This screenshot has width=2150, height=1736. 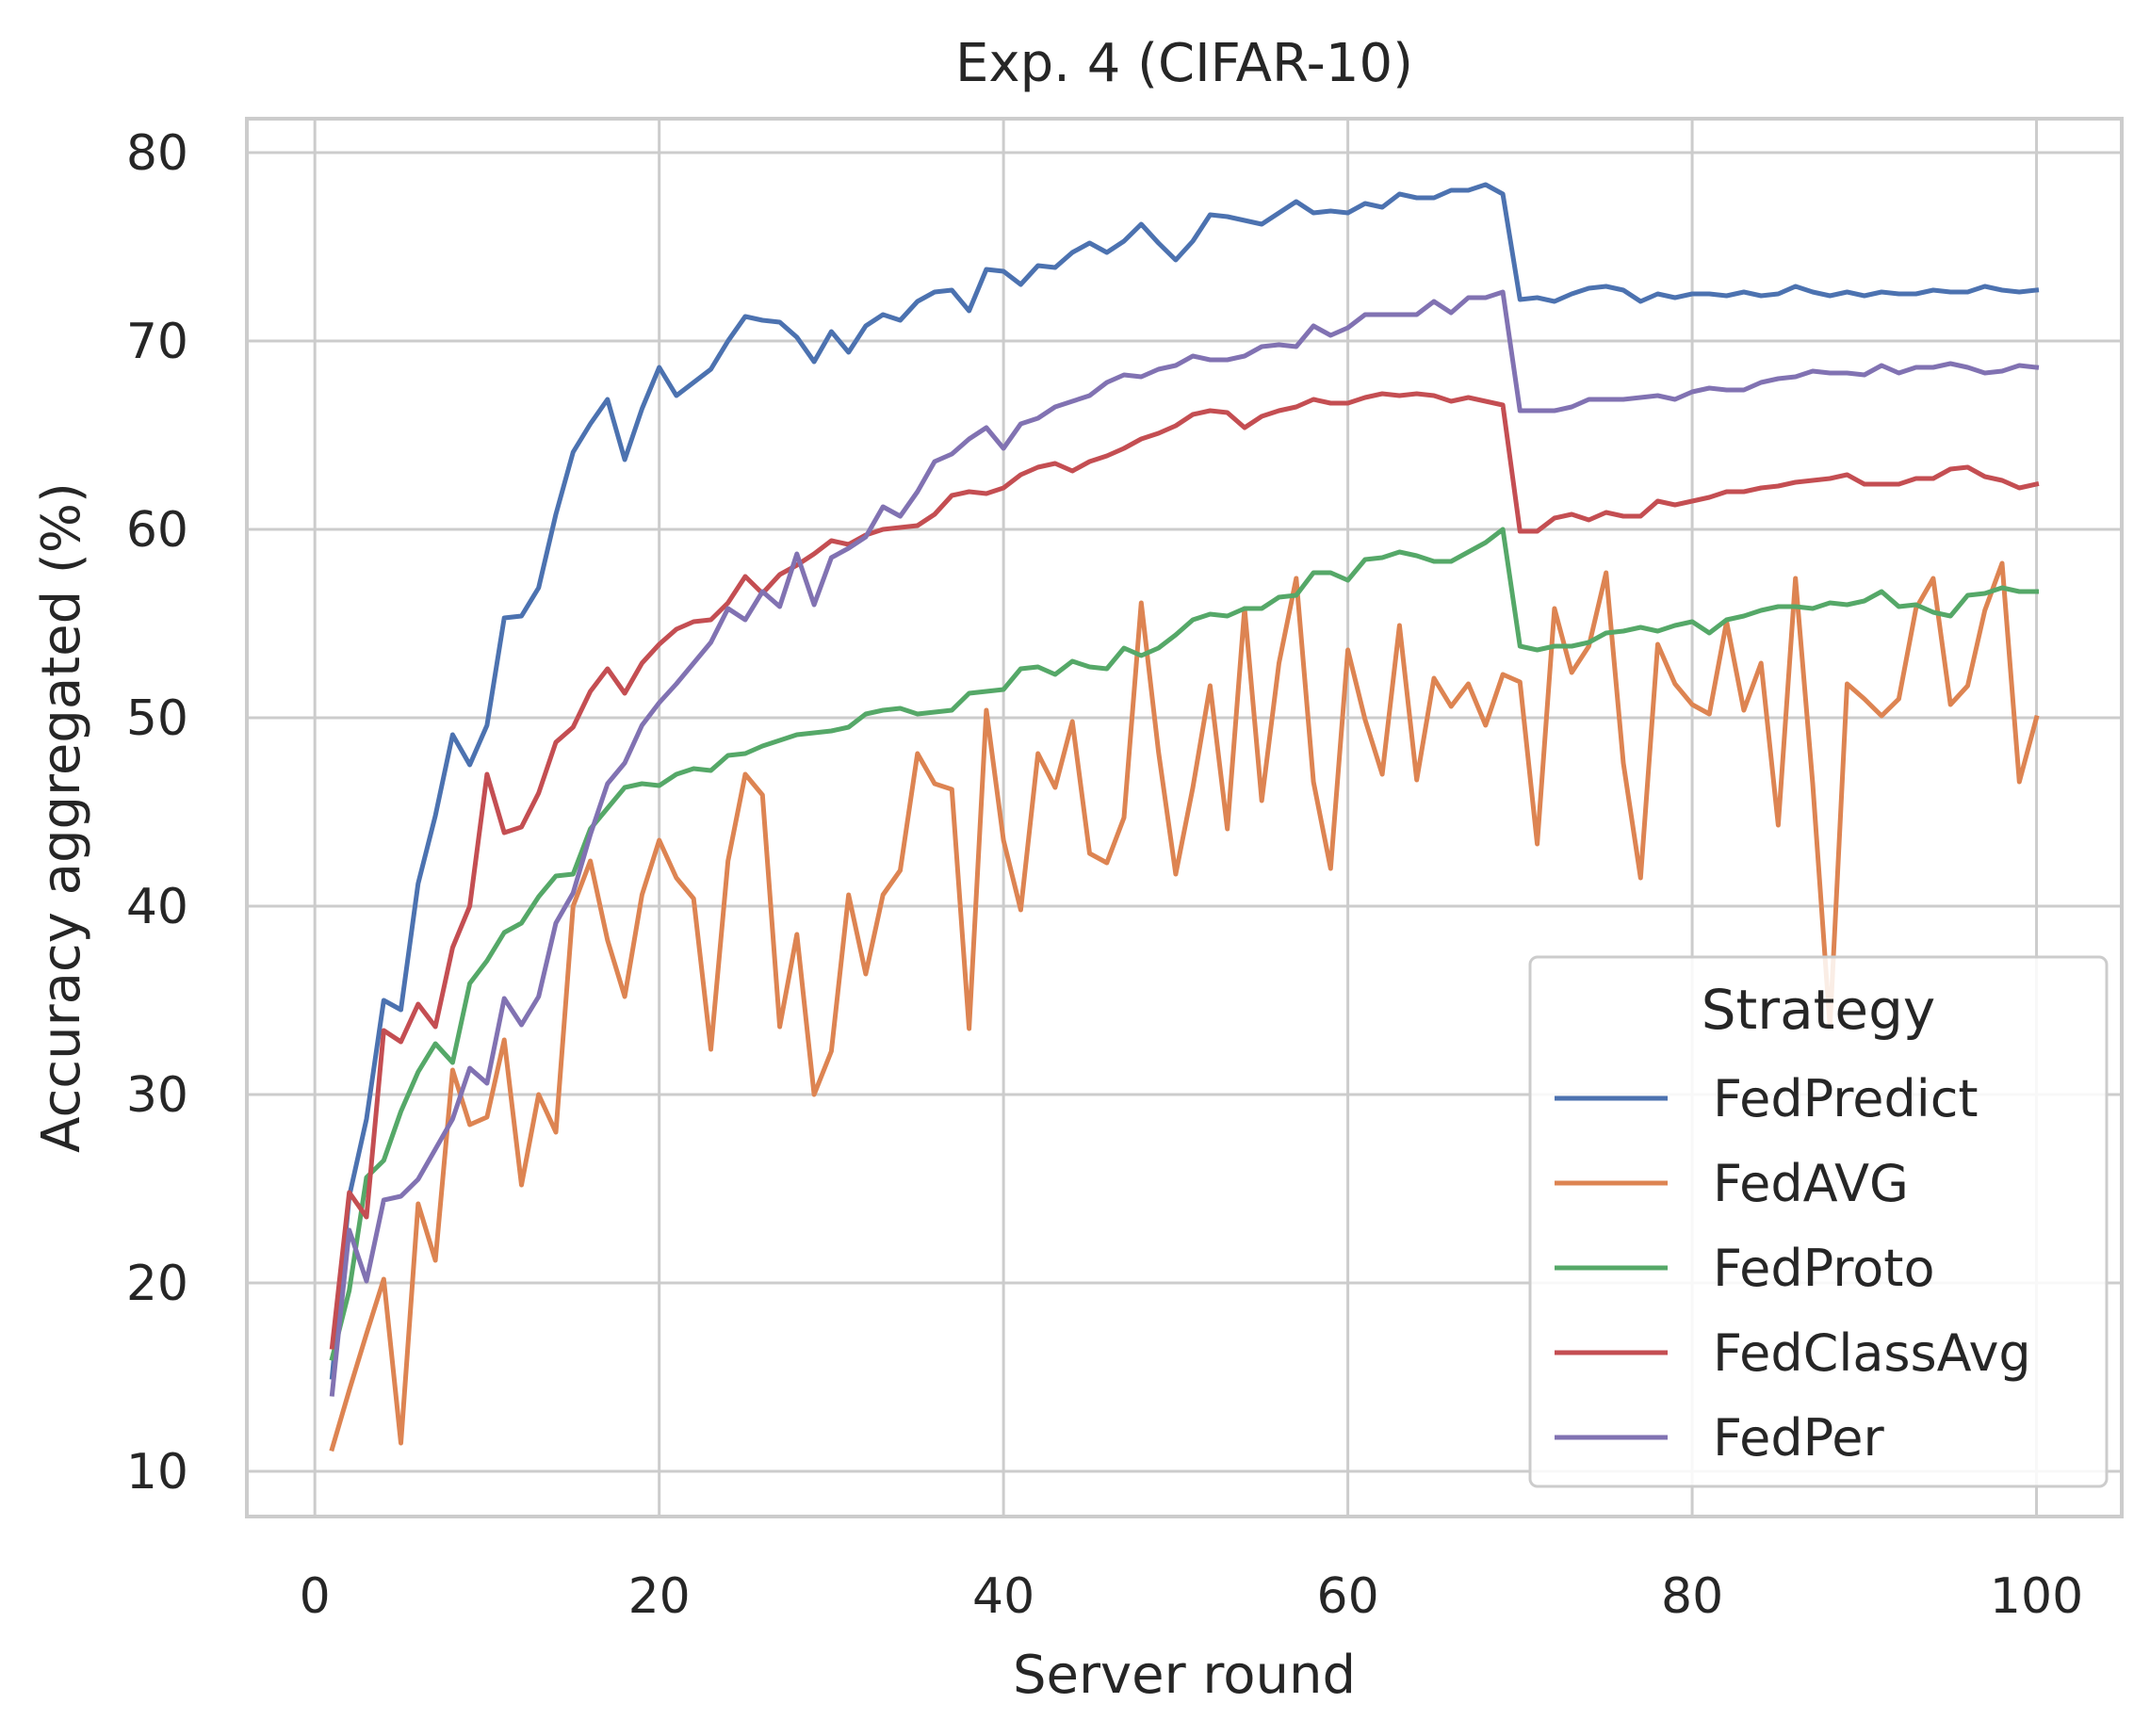 I want to click on y-tick-label: 70, so click(x=157, y=342).